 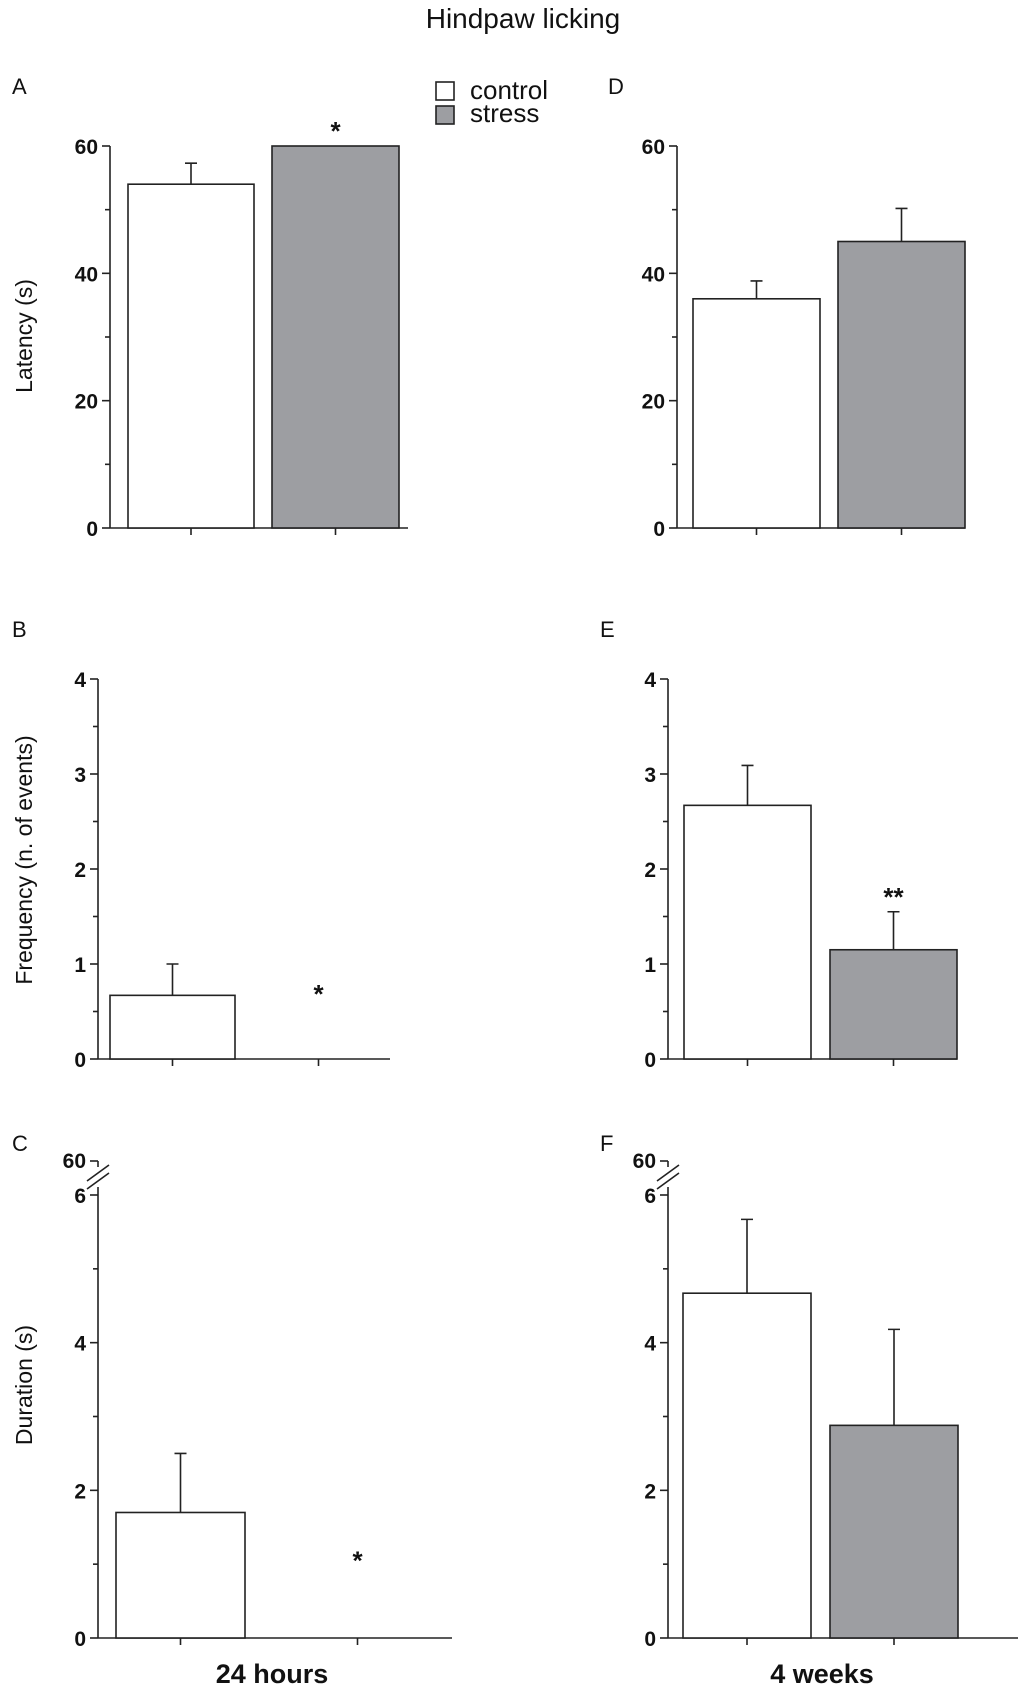 I want to click on y-tick-label-a: 20, so click(x=86, y=402).